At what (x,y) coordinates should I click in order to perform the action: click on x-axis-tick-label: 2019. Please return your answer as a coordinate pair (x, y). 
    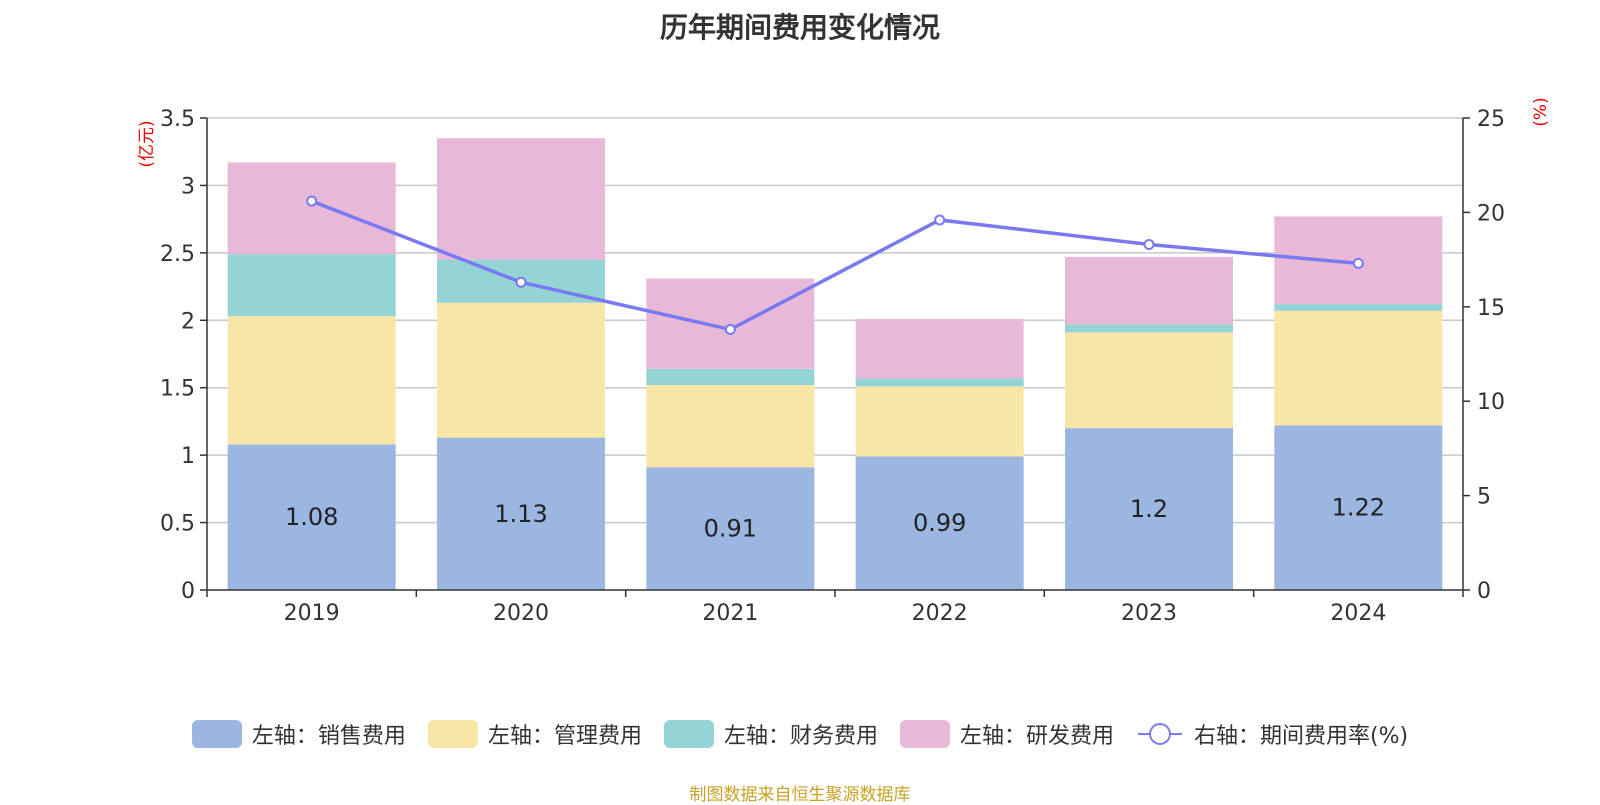
    Looking at the image, I should click on (312, 613).